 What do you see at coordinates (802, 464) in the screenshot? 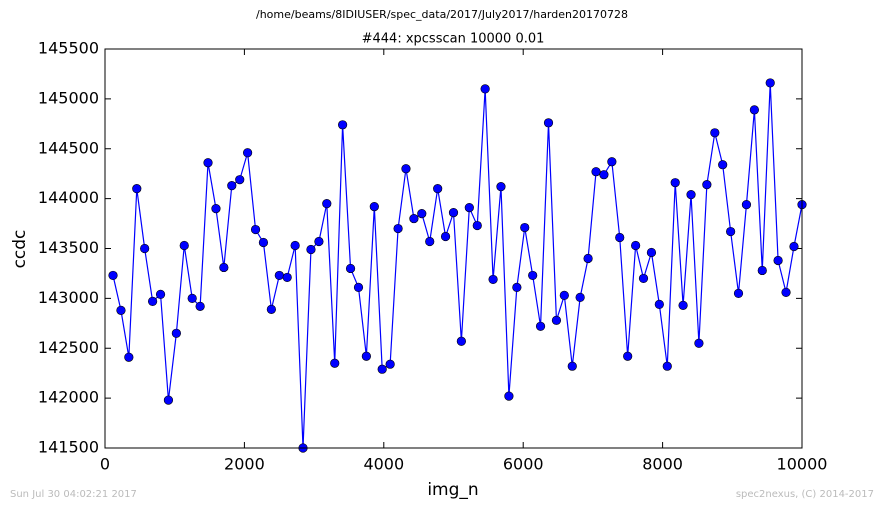
I see `x-tick-label: 10000` at bounding box center [802, 464].